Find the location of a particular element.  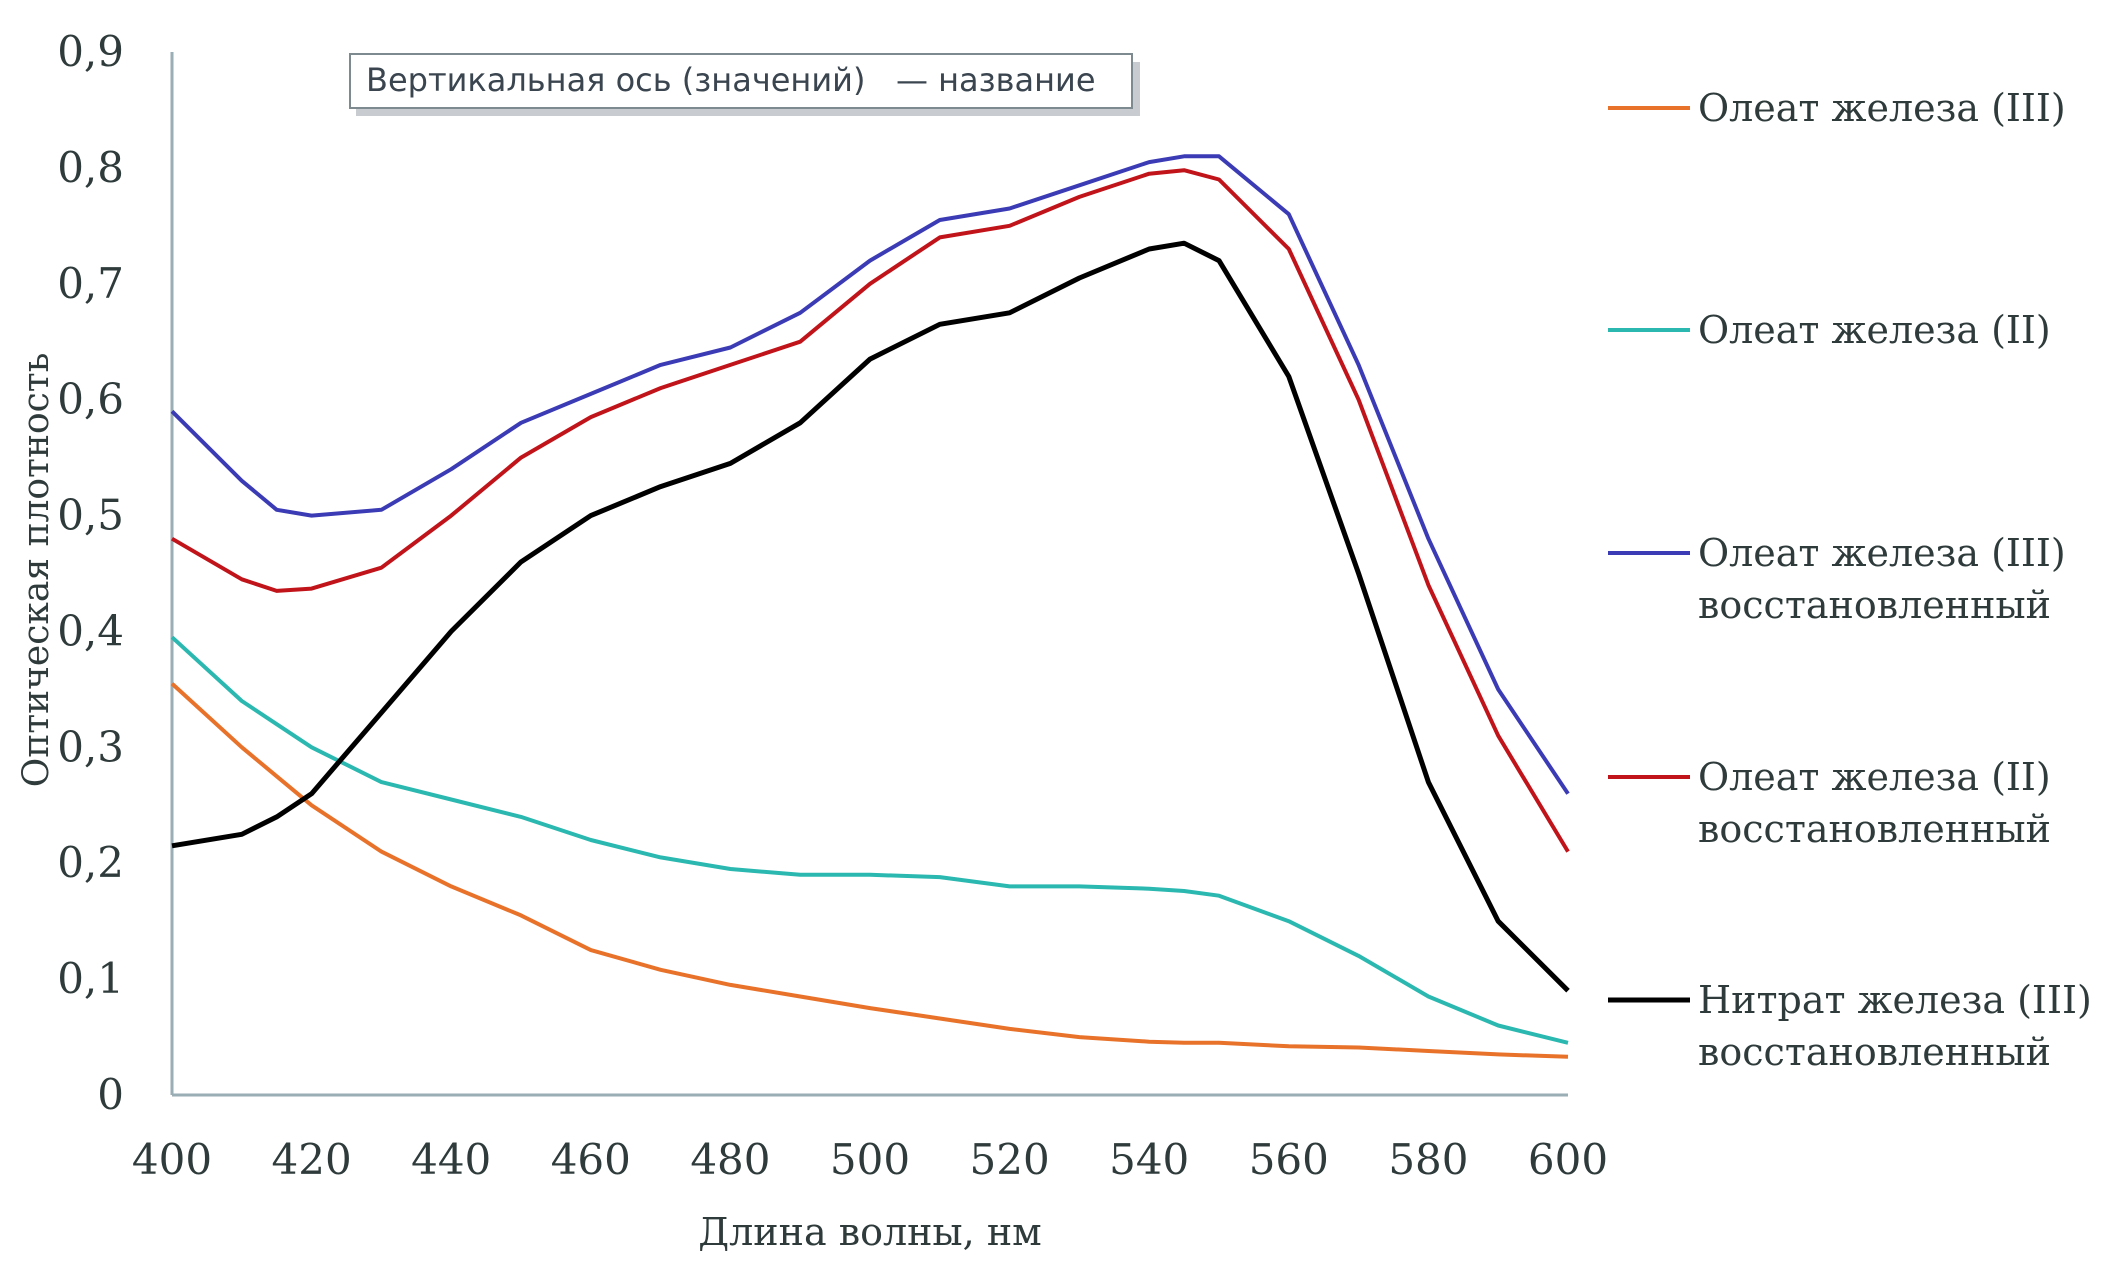

legend-label: Нитрат железа (III) is located at coordinates (1895, 1000).